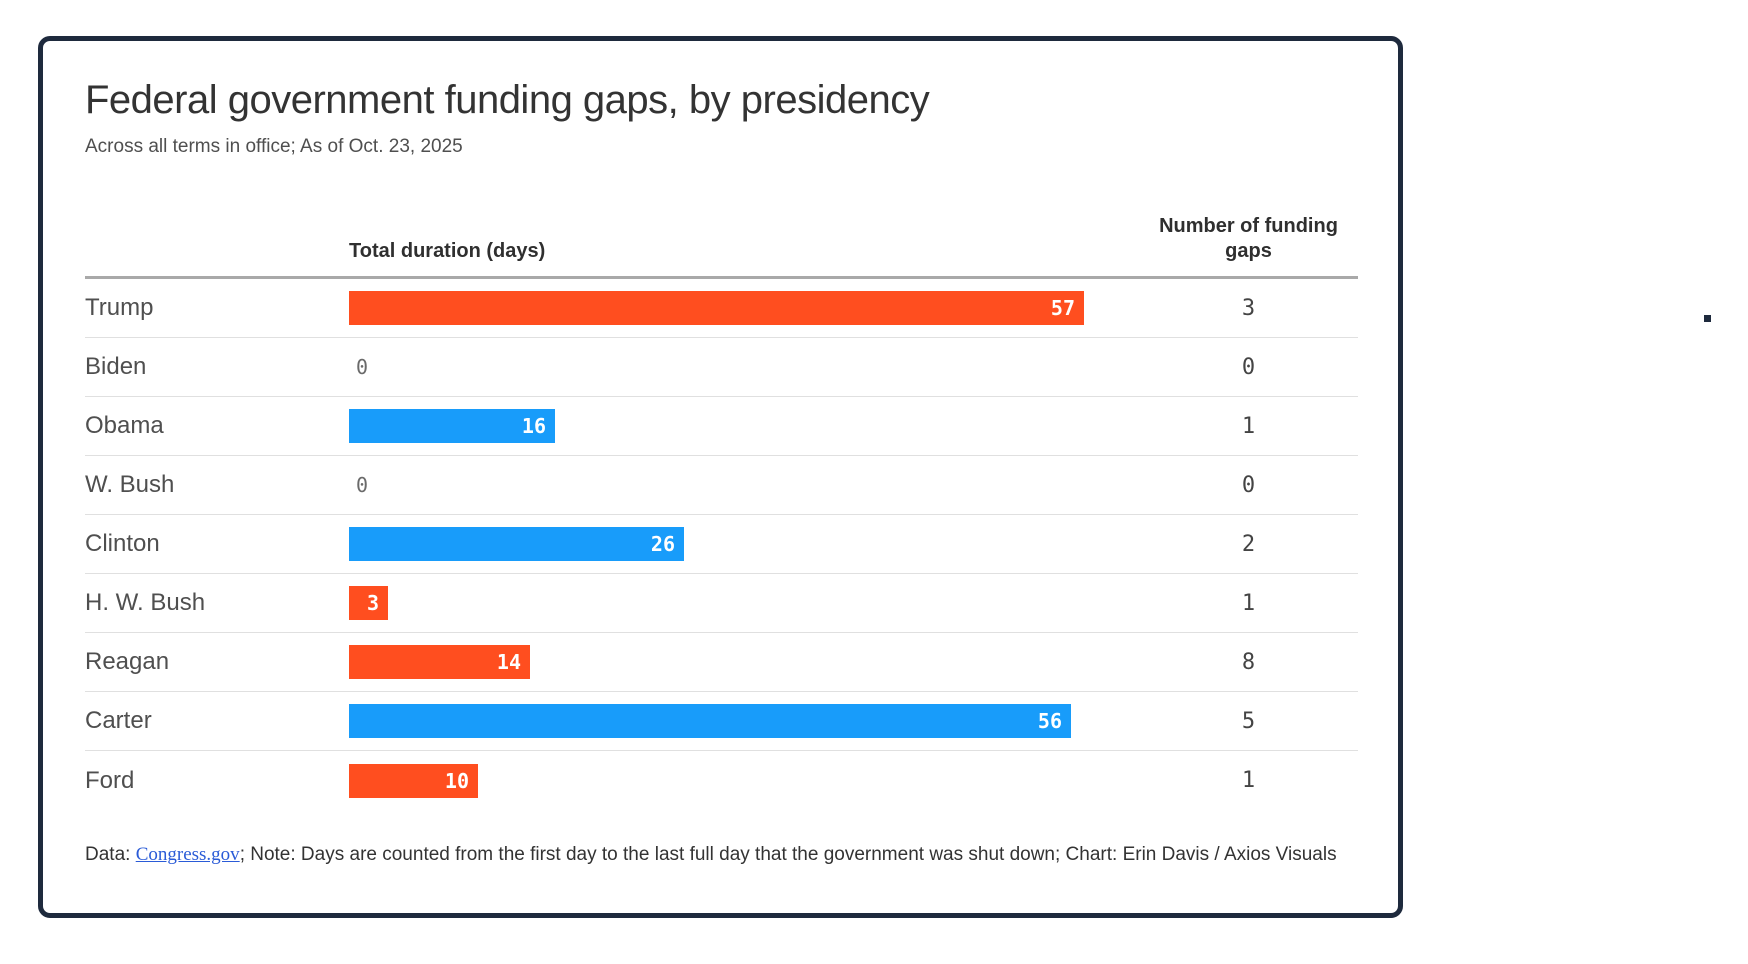 The image size is (1748, 964). I want to click on duration-bar: 57, so click(716, 308).